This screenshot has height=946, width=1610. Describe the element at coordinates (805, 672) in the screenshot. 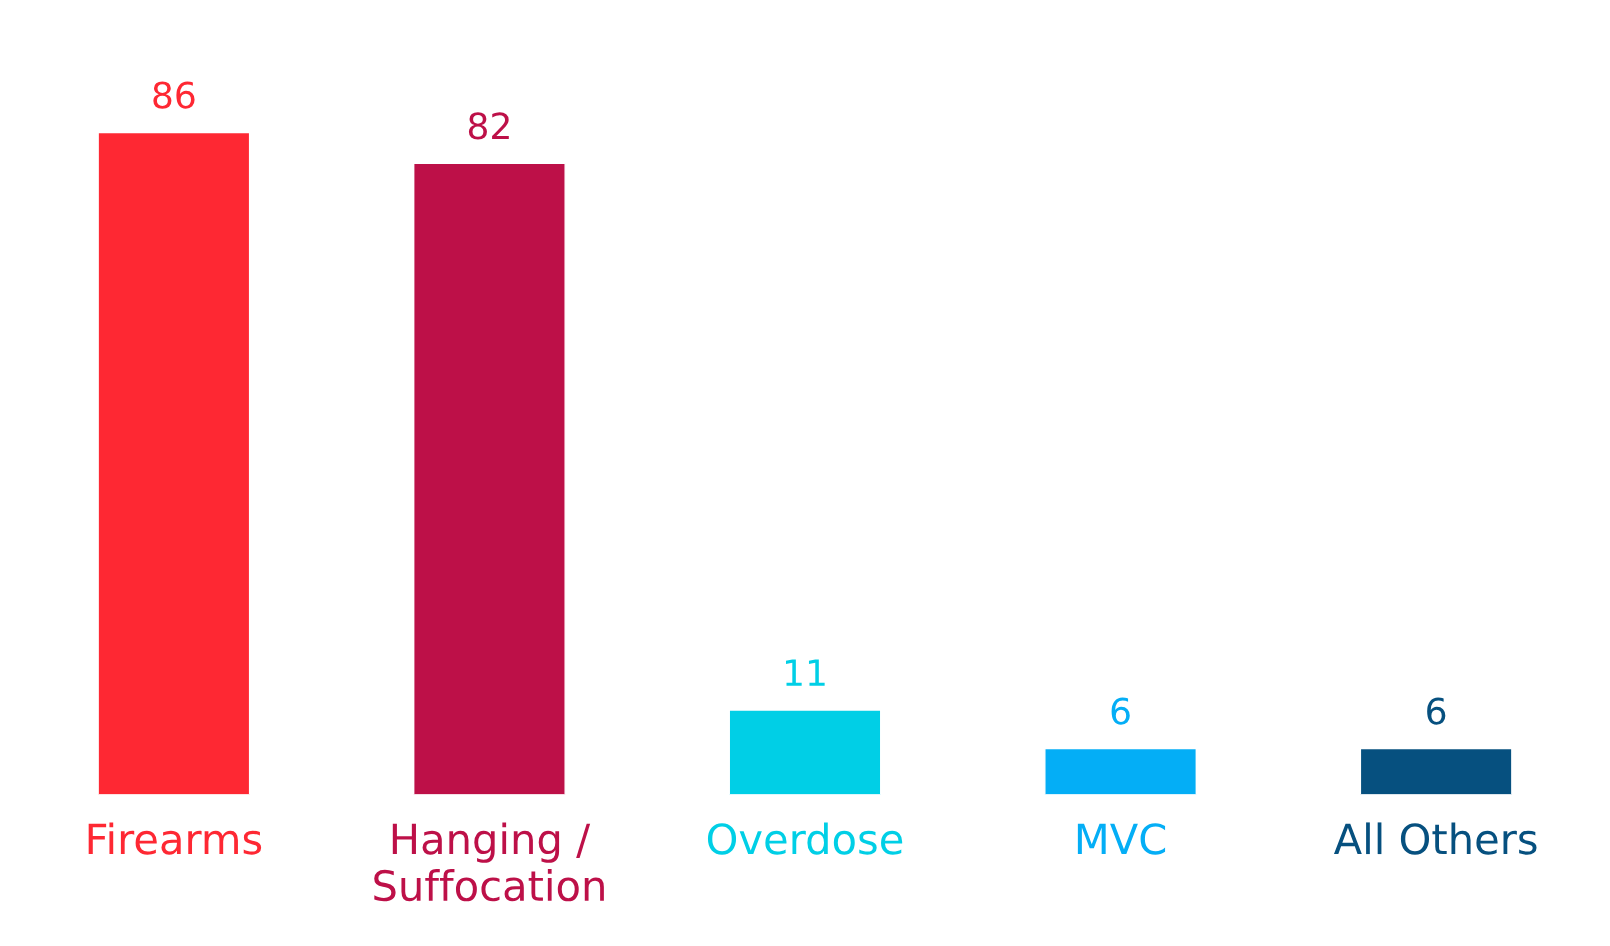

I see `data-label: 11` at that location.